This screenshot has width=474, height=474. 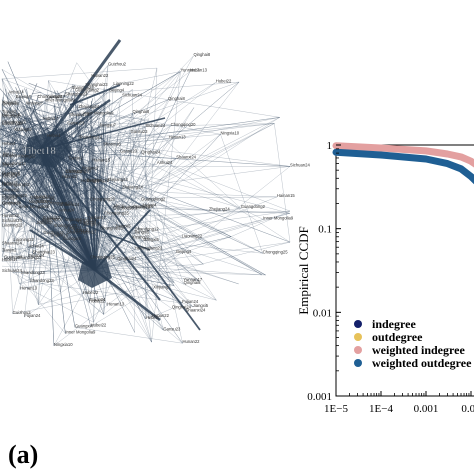 I want to click on node-label: Yunnan17, so click(x=193, y=279).